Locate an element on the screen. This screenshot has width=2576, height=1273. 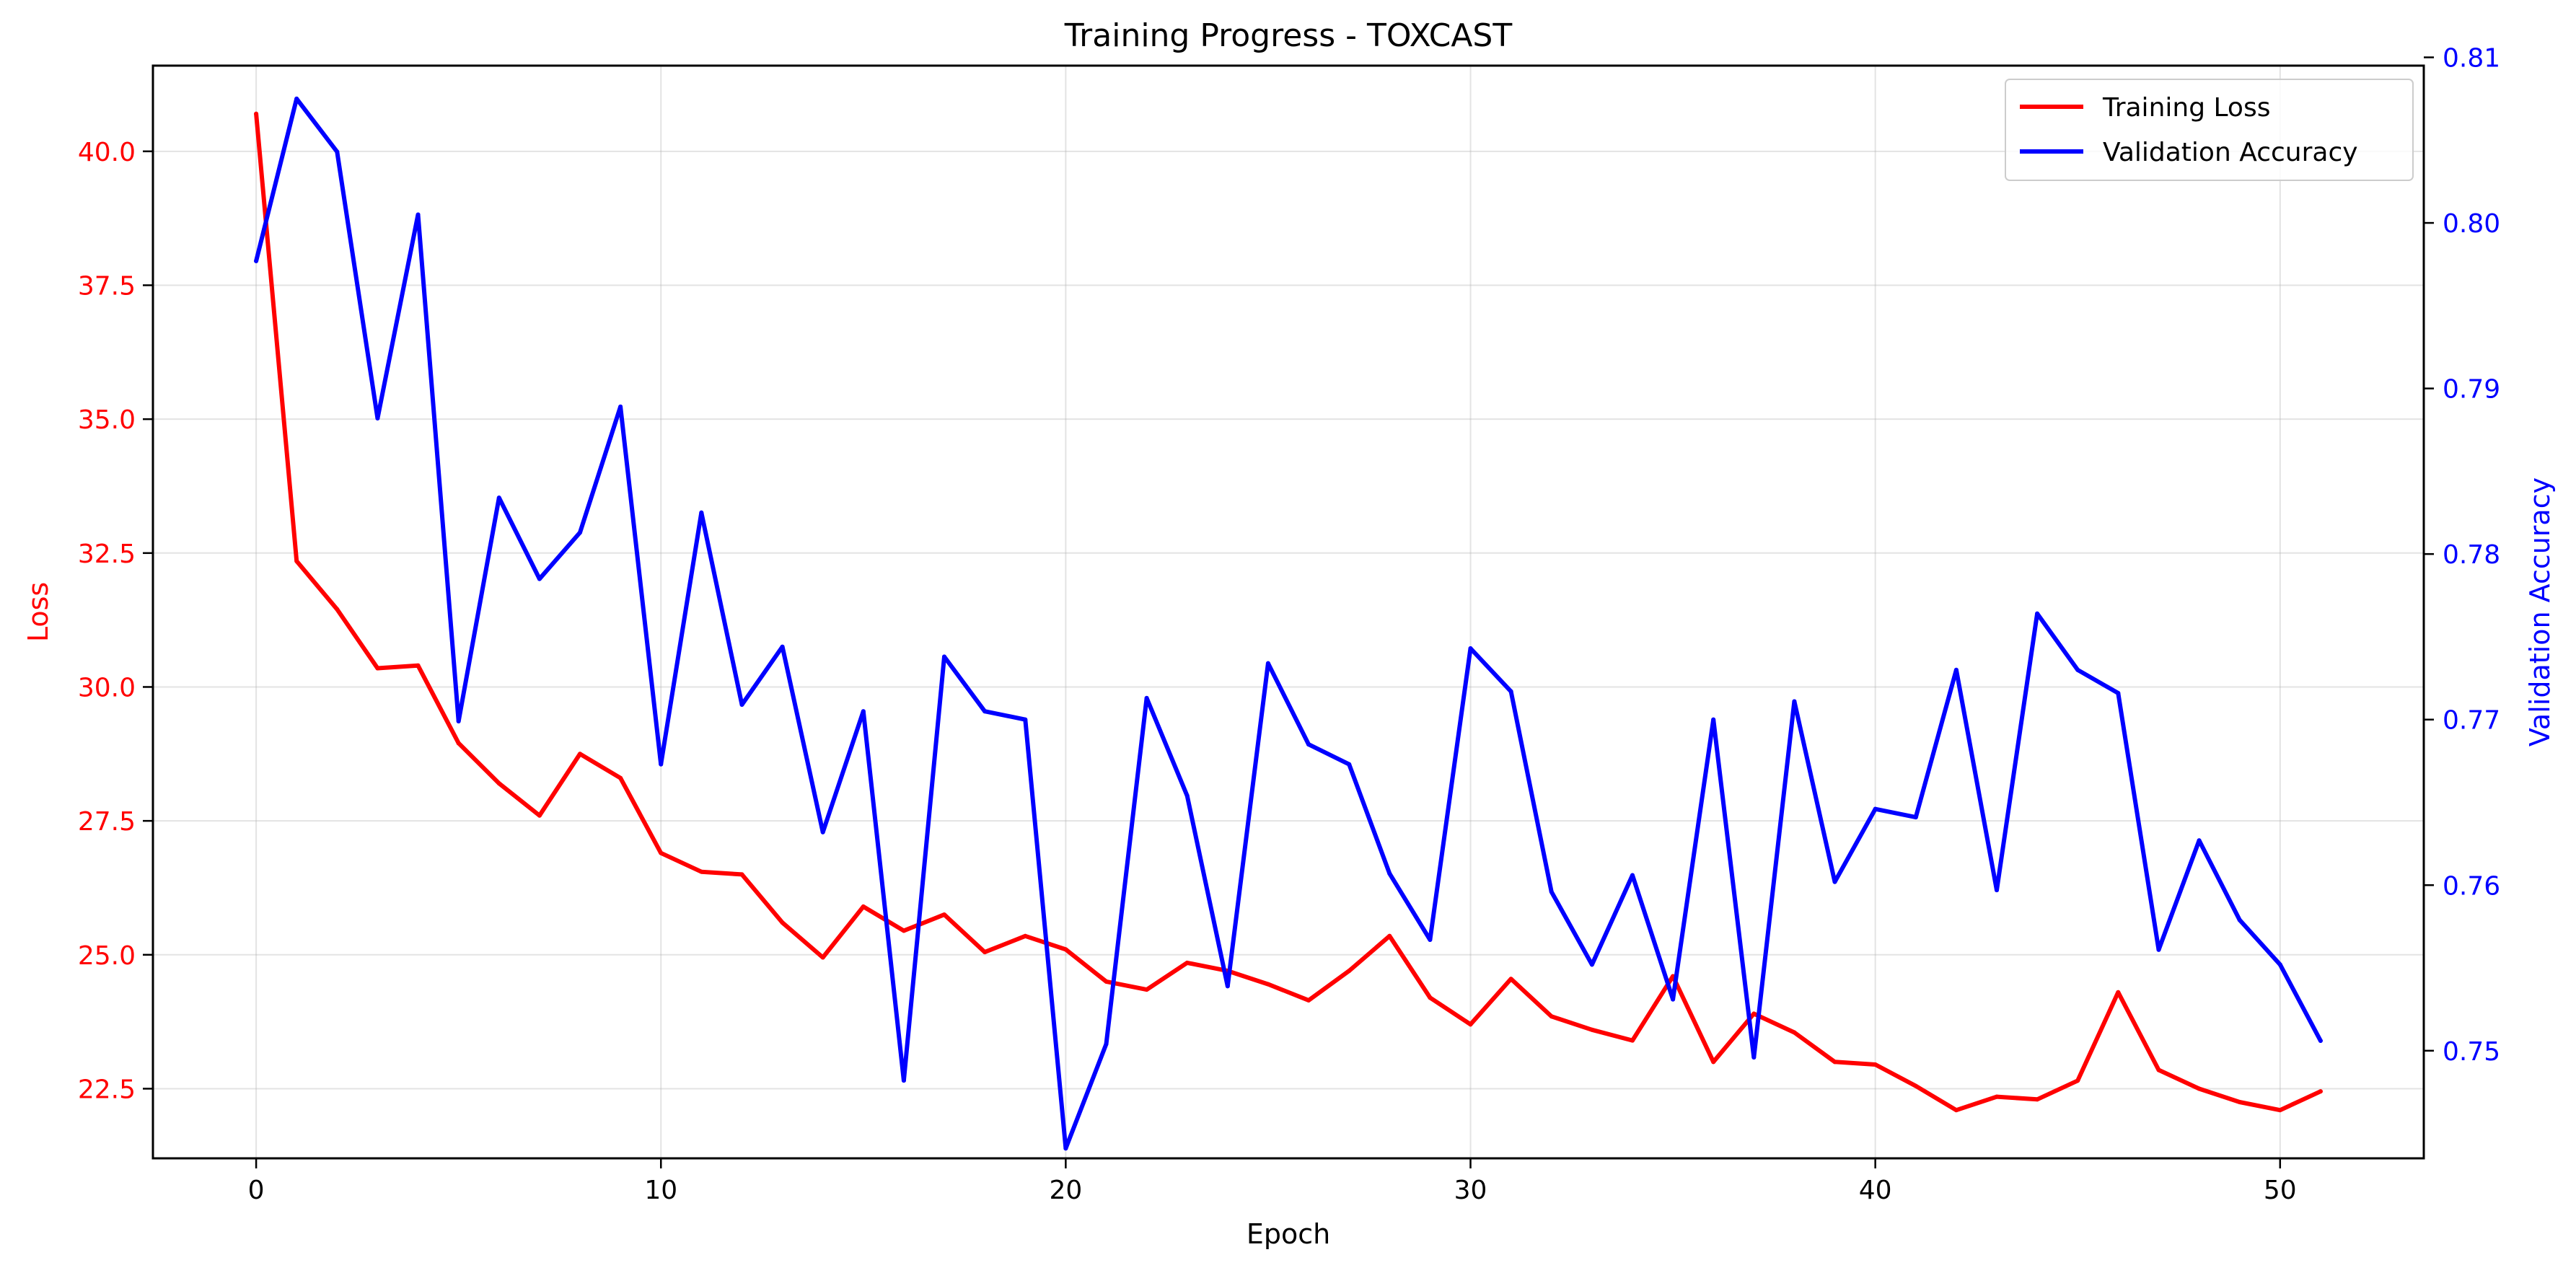
y-right-tick-label: 0.75 is located at coordinates (2471, 1052).